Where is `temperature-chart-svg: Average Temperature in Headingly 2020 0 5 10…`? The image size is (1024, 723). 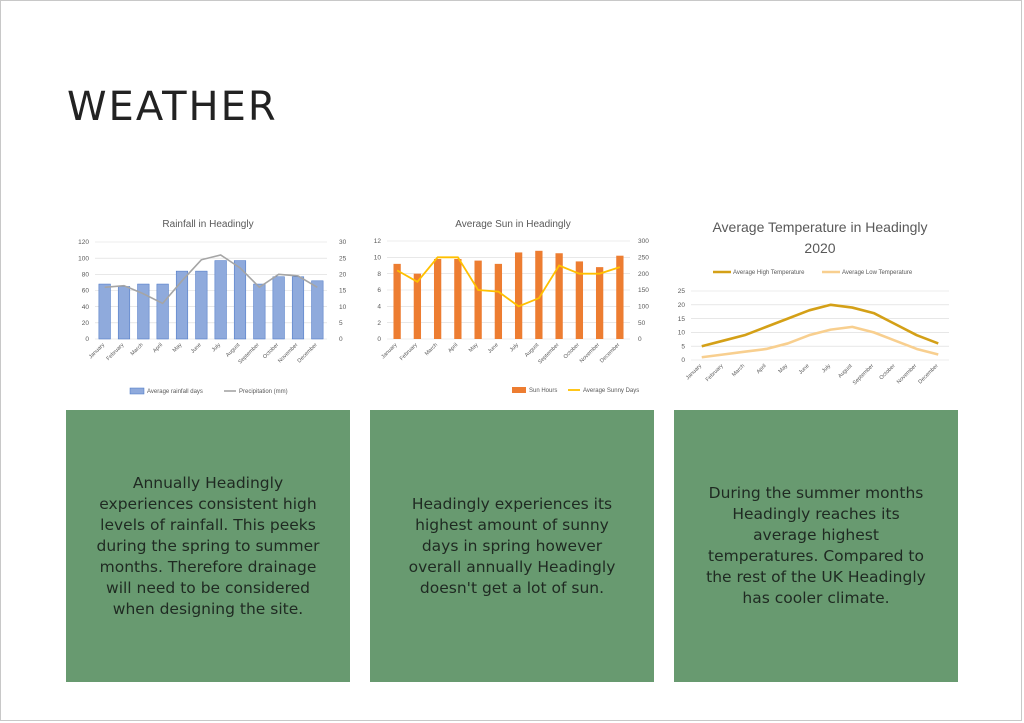 temperature-chart-svg: Average Temperature in Headingly 2020 0 5 10… is located at coordinates (813, 302).